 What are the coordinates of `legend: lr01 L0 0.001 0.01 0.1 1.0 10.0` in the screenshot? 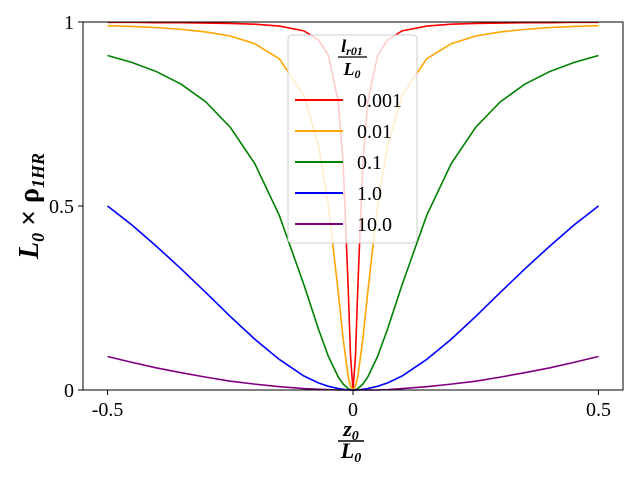 It's located at (352, 139).